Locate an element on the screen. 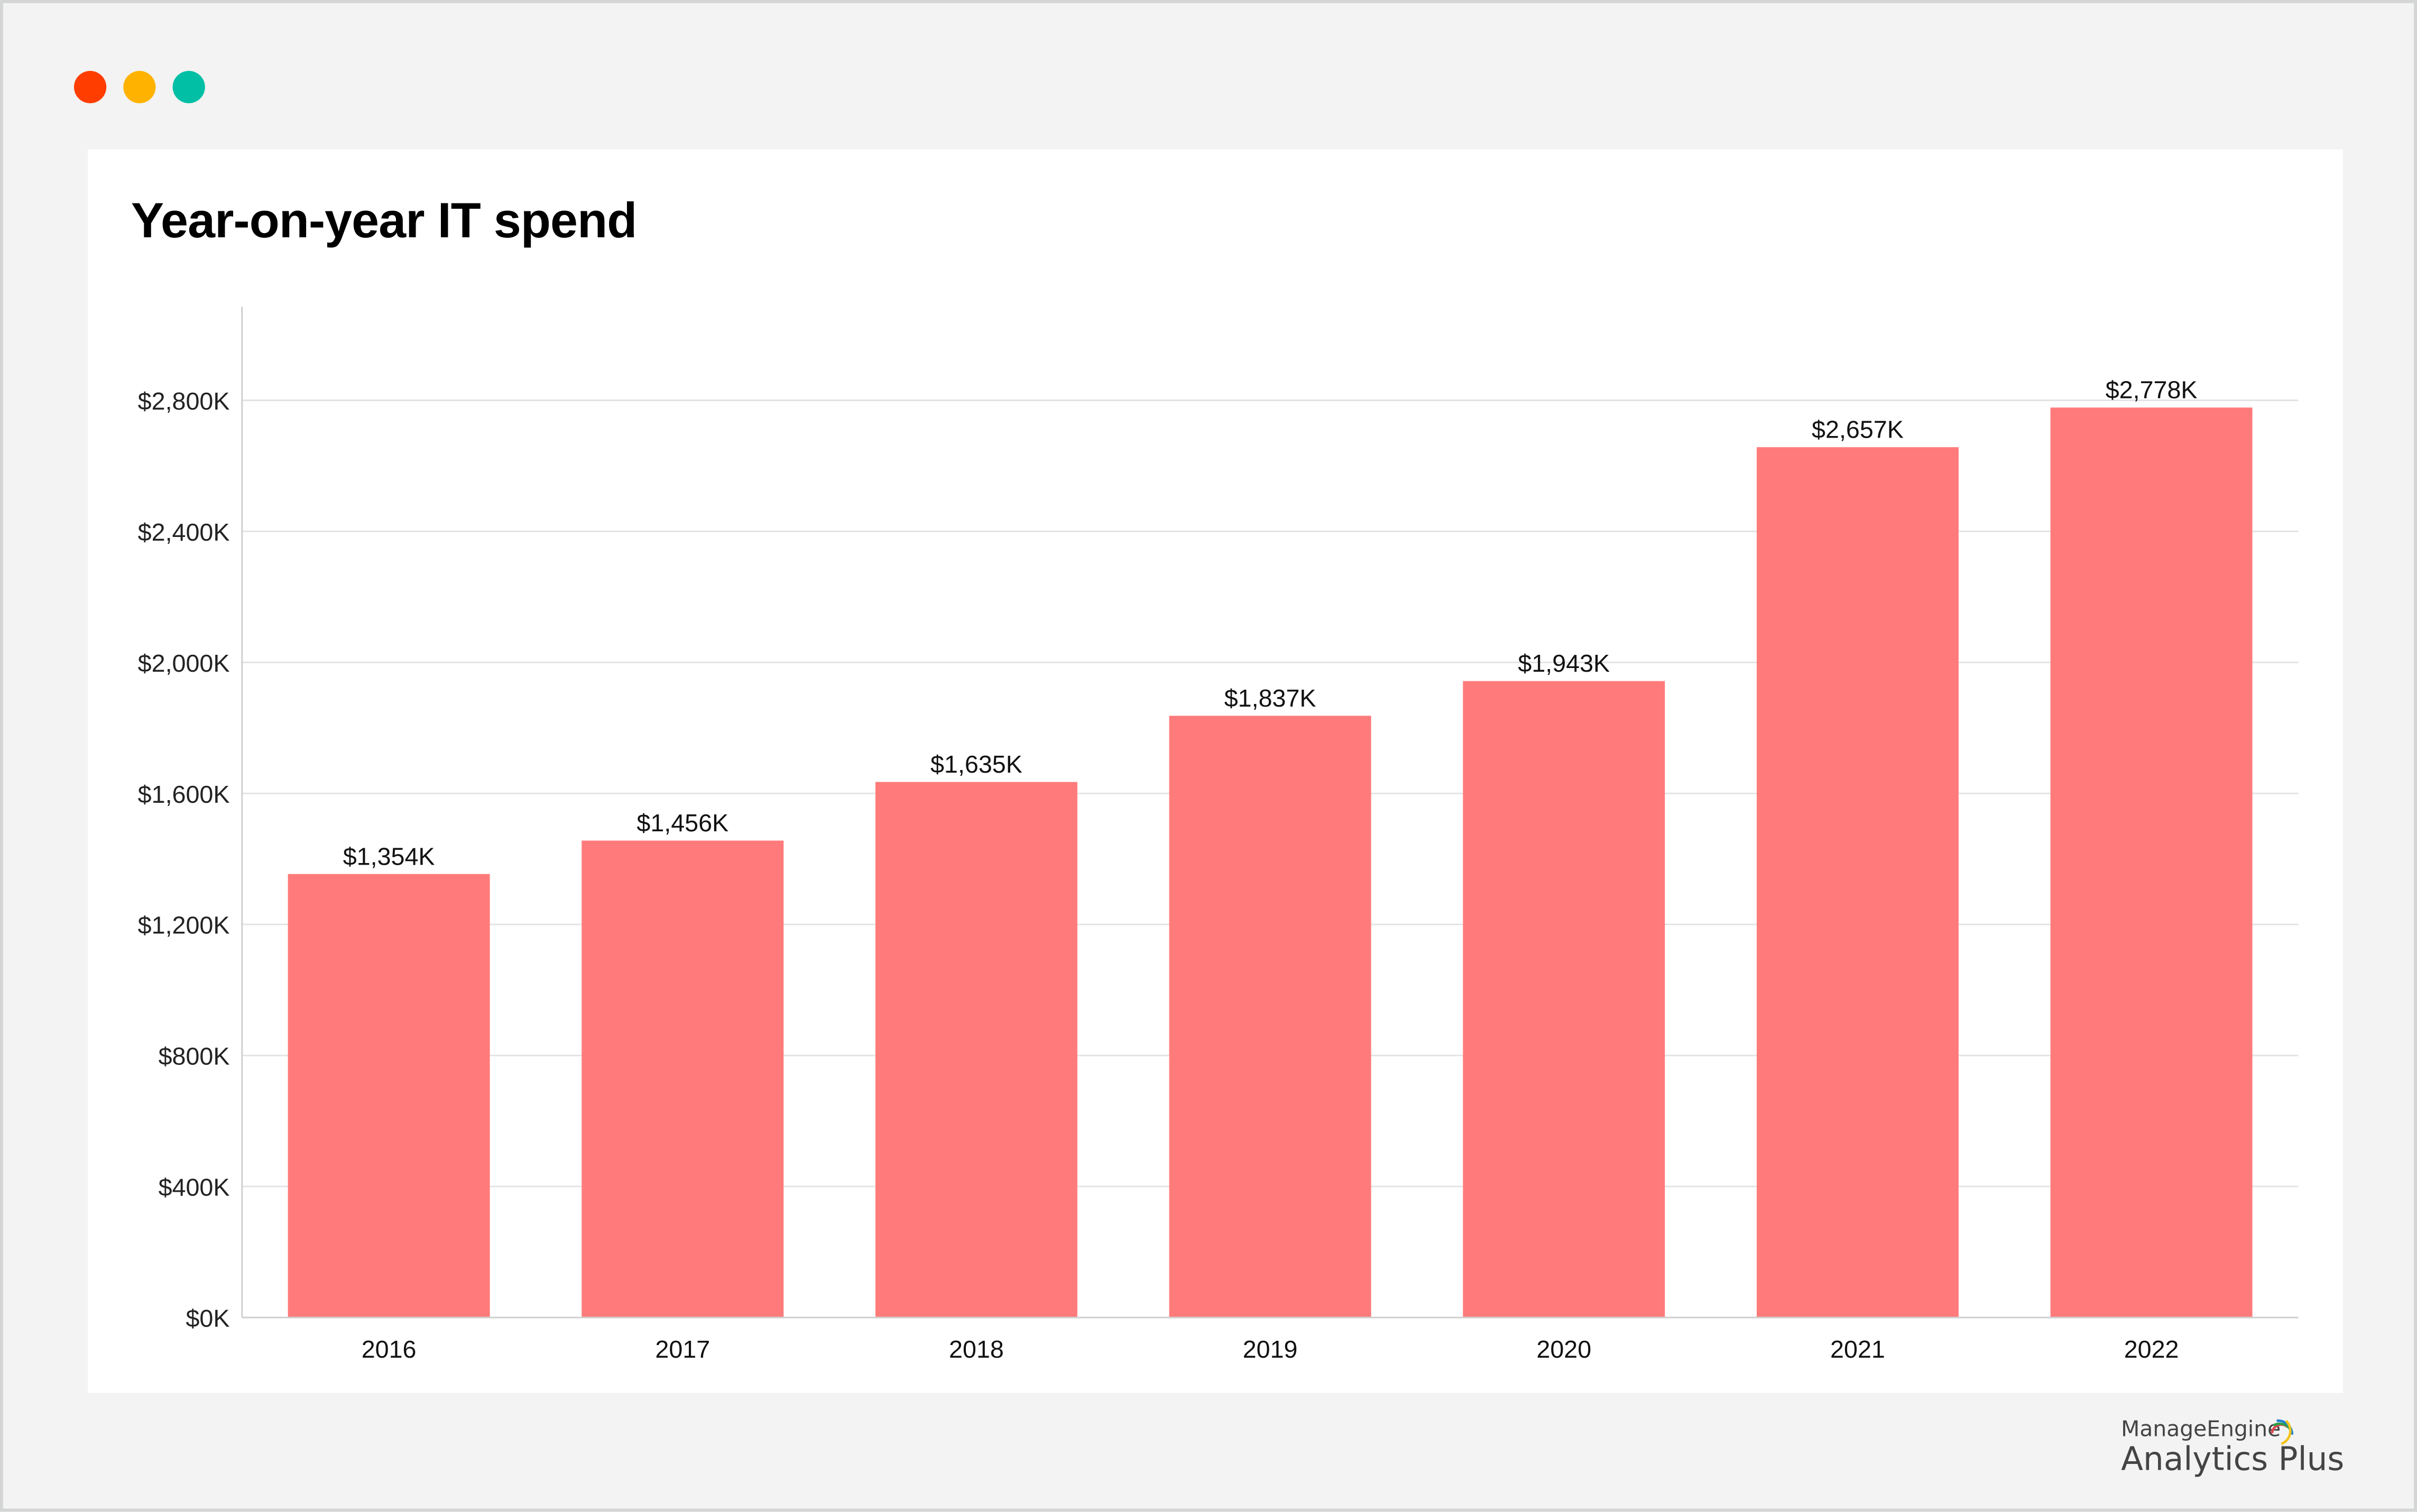 This screenshot has height=1512, width=2417. logo-arc-icon is located at coordinates (2283, 1432).